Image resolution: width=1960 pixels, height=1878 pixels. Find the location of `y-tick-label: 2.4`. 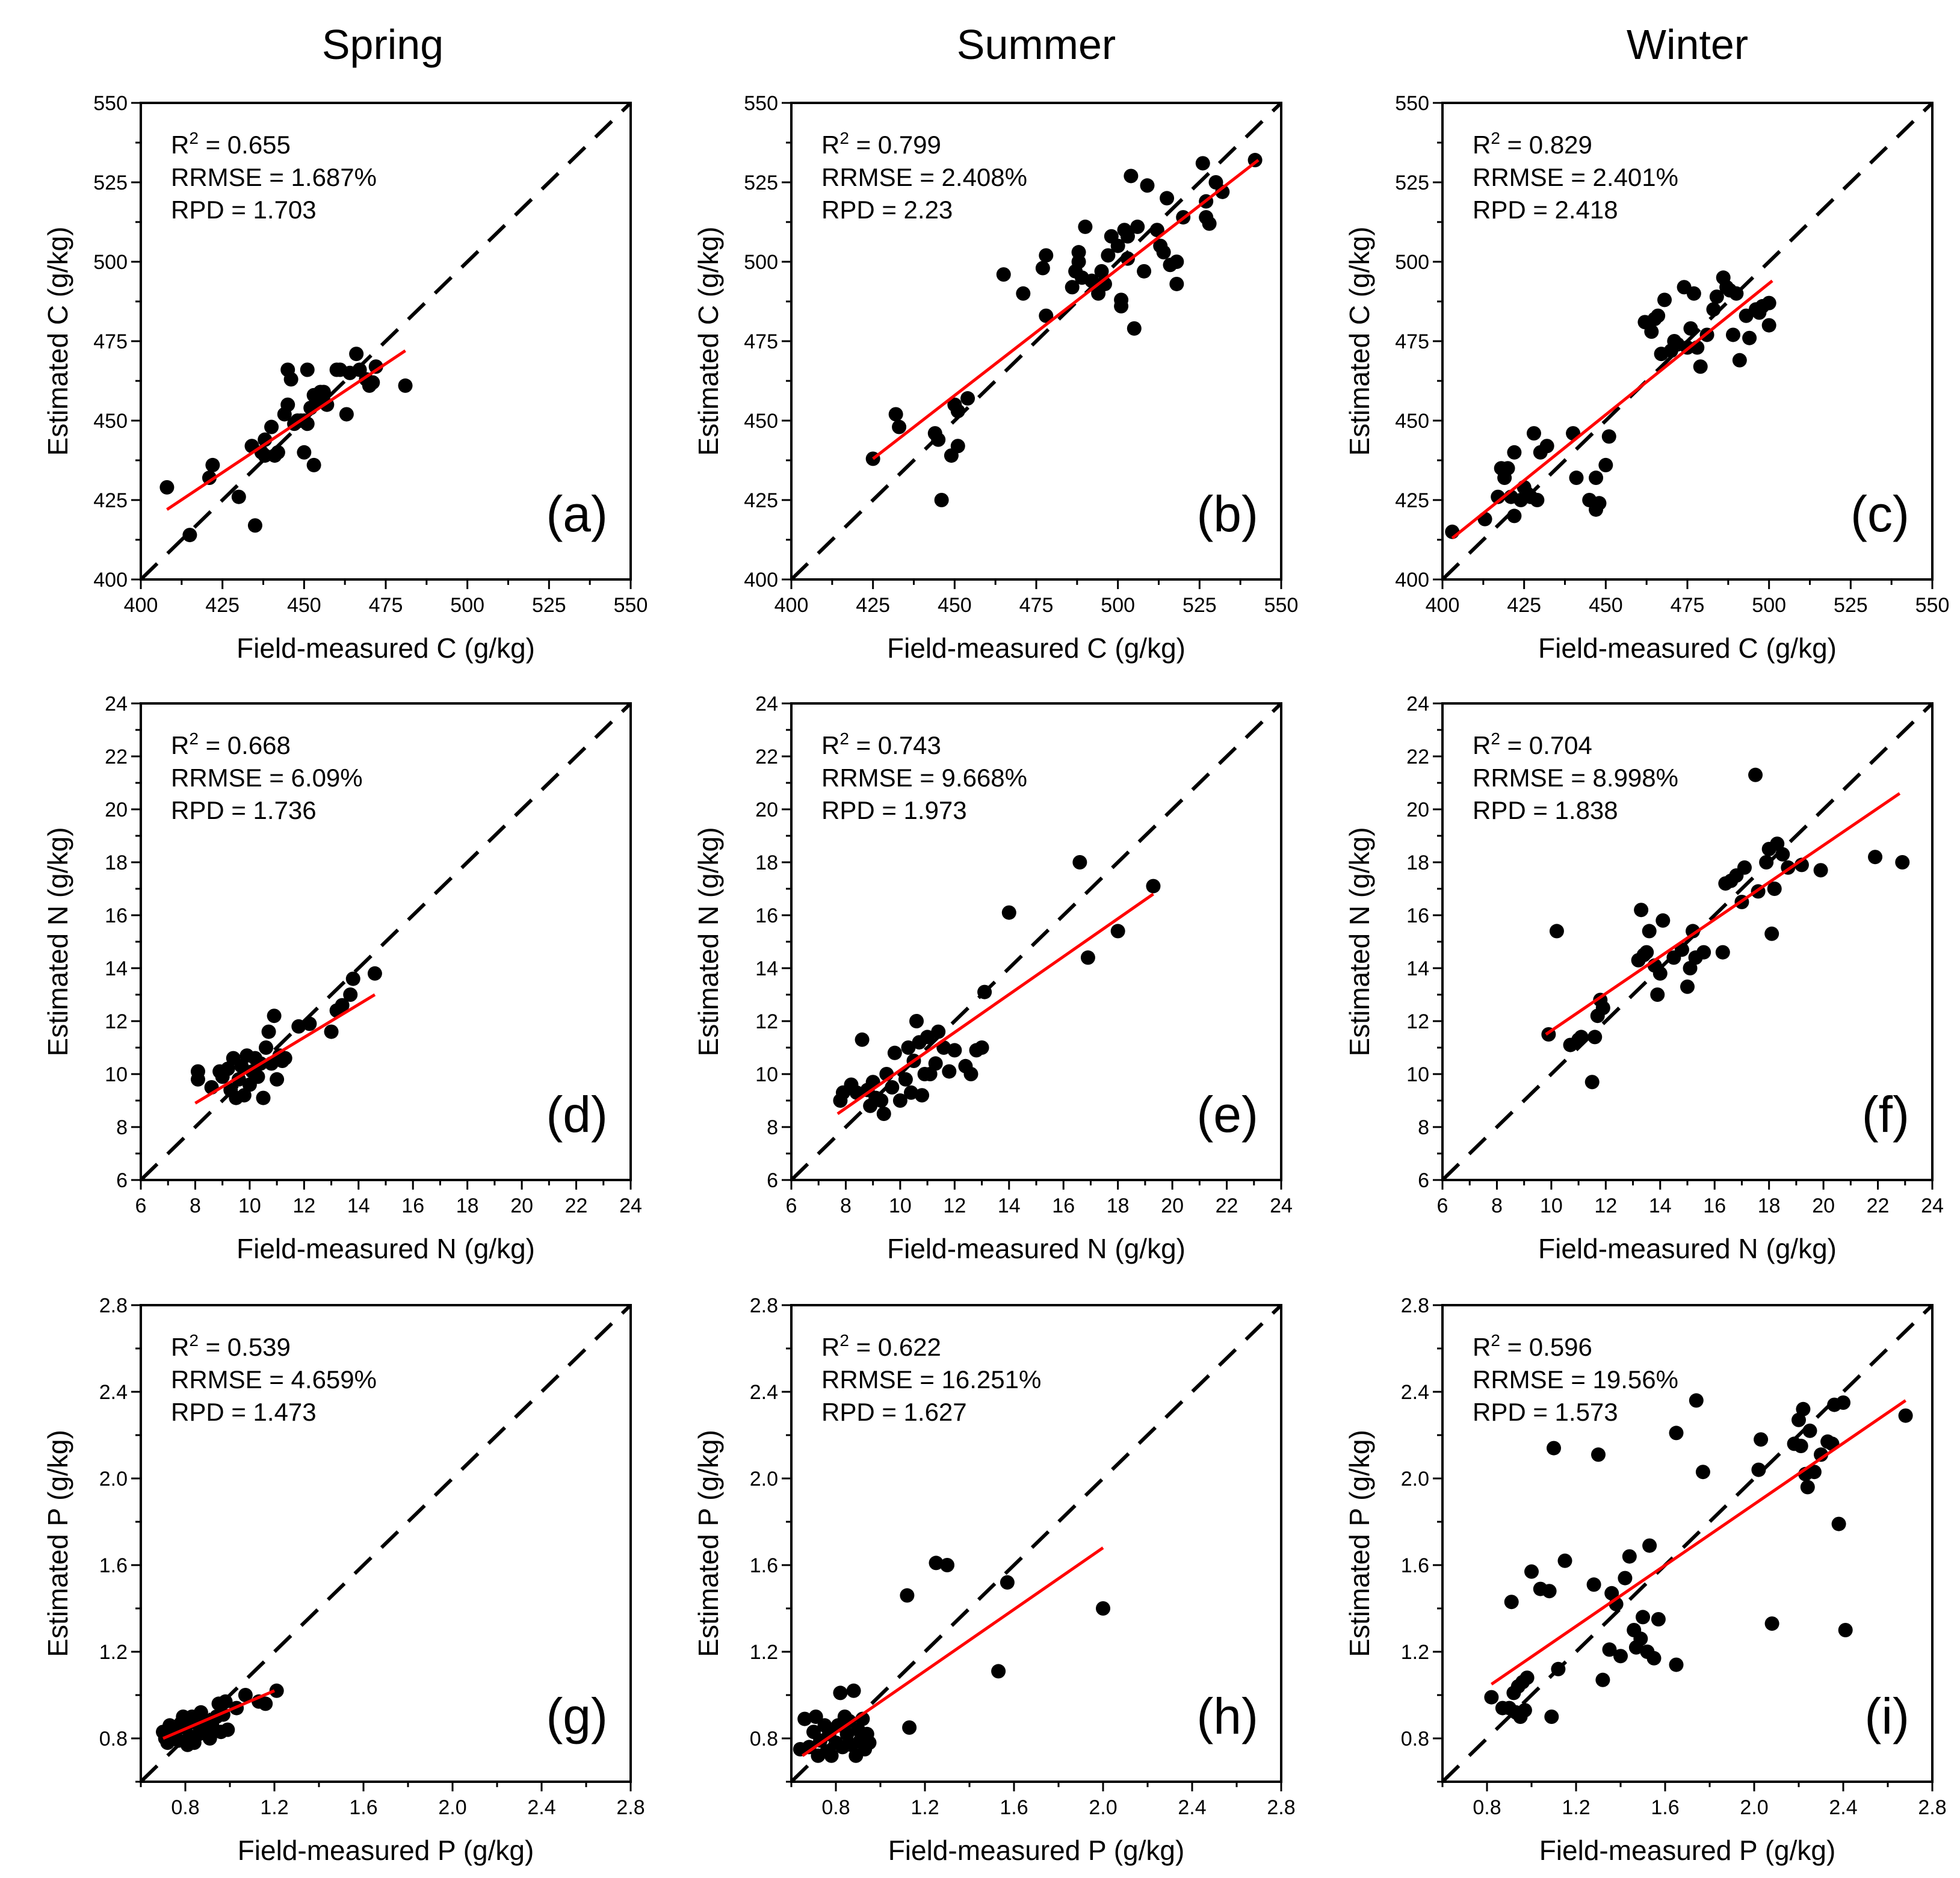

y-tick-label: 2.4 is located at coordinates (1415, 1392).